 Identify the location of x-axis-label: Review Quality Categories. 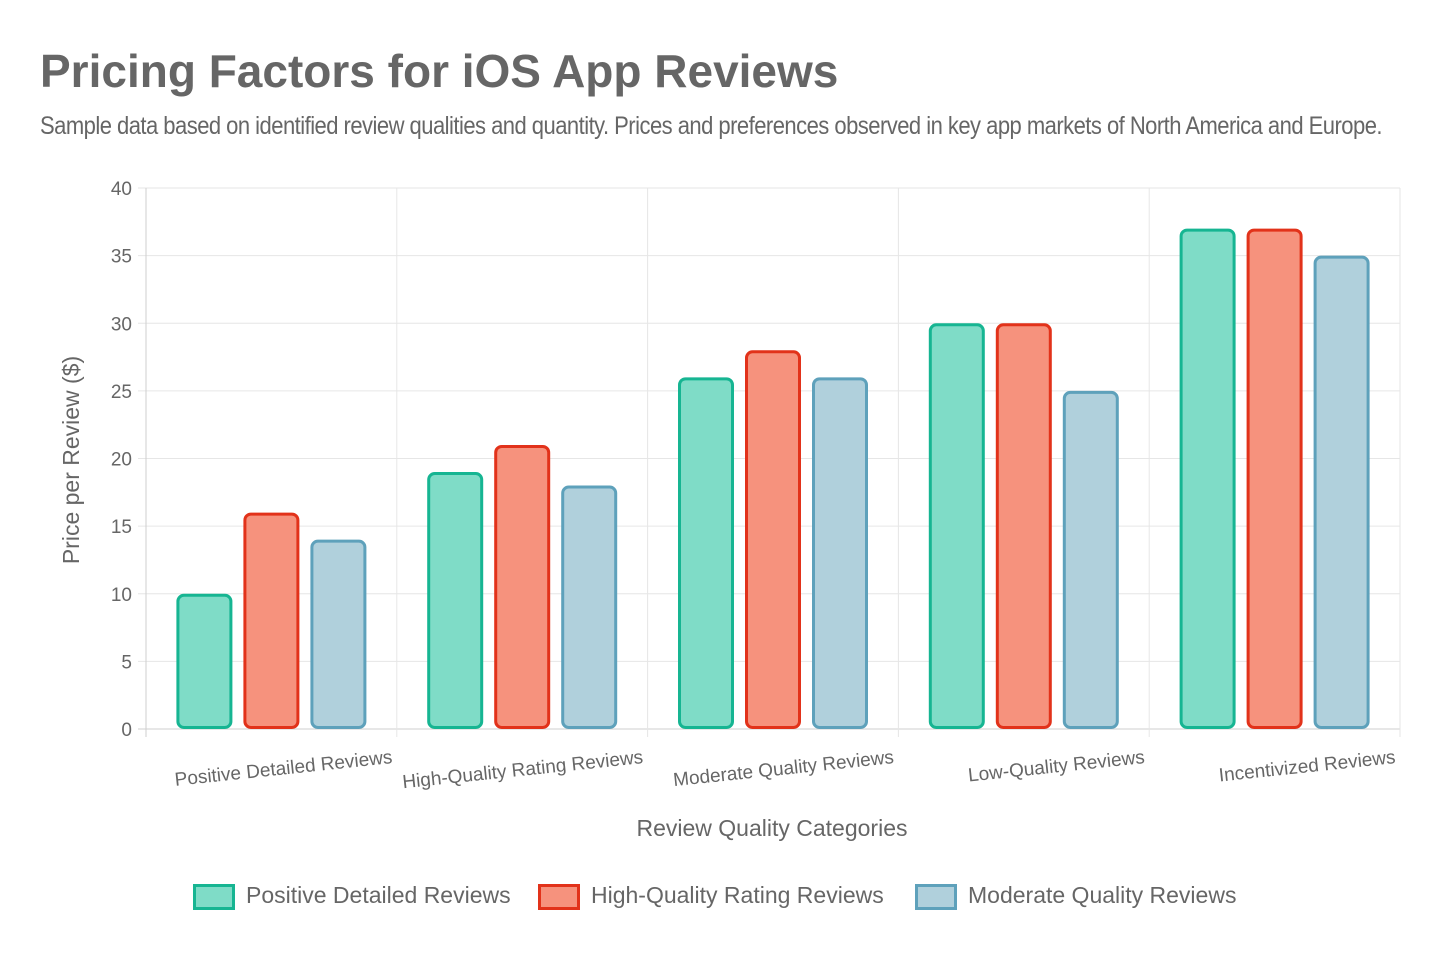
(771, 828).